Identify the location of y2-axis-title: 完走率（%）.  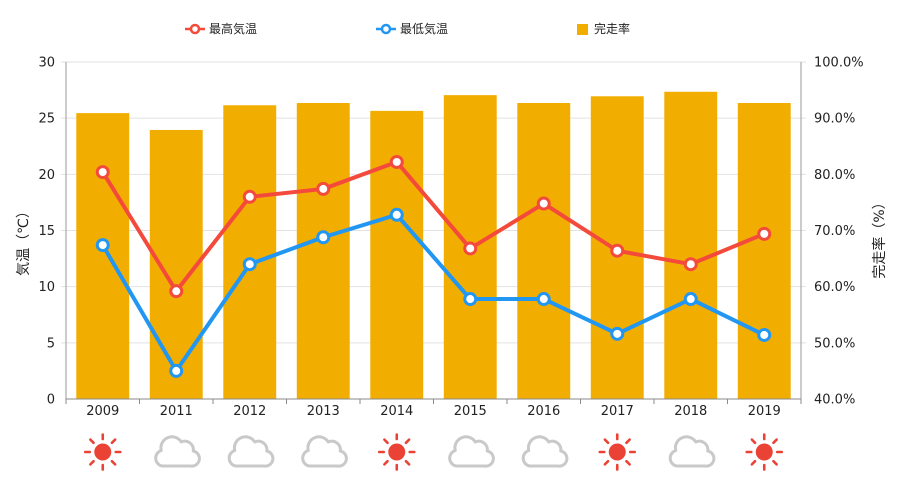
(879, 236).